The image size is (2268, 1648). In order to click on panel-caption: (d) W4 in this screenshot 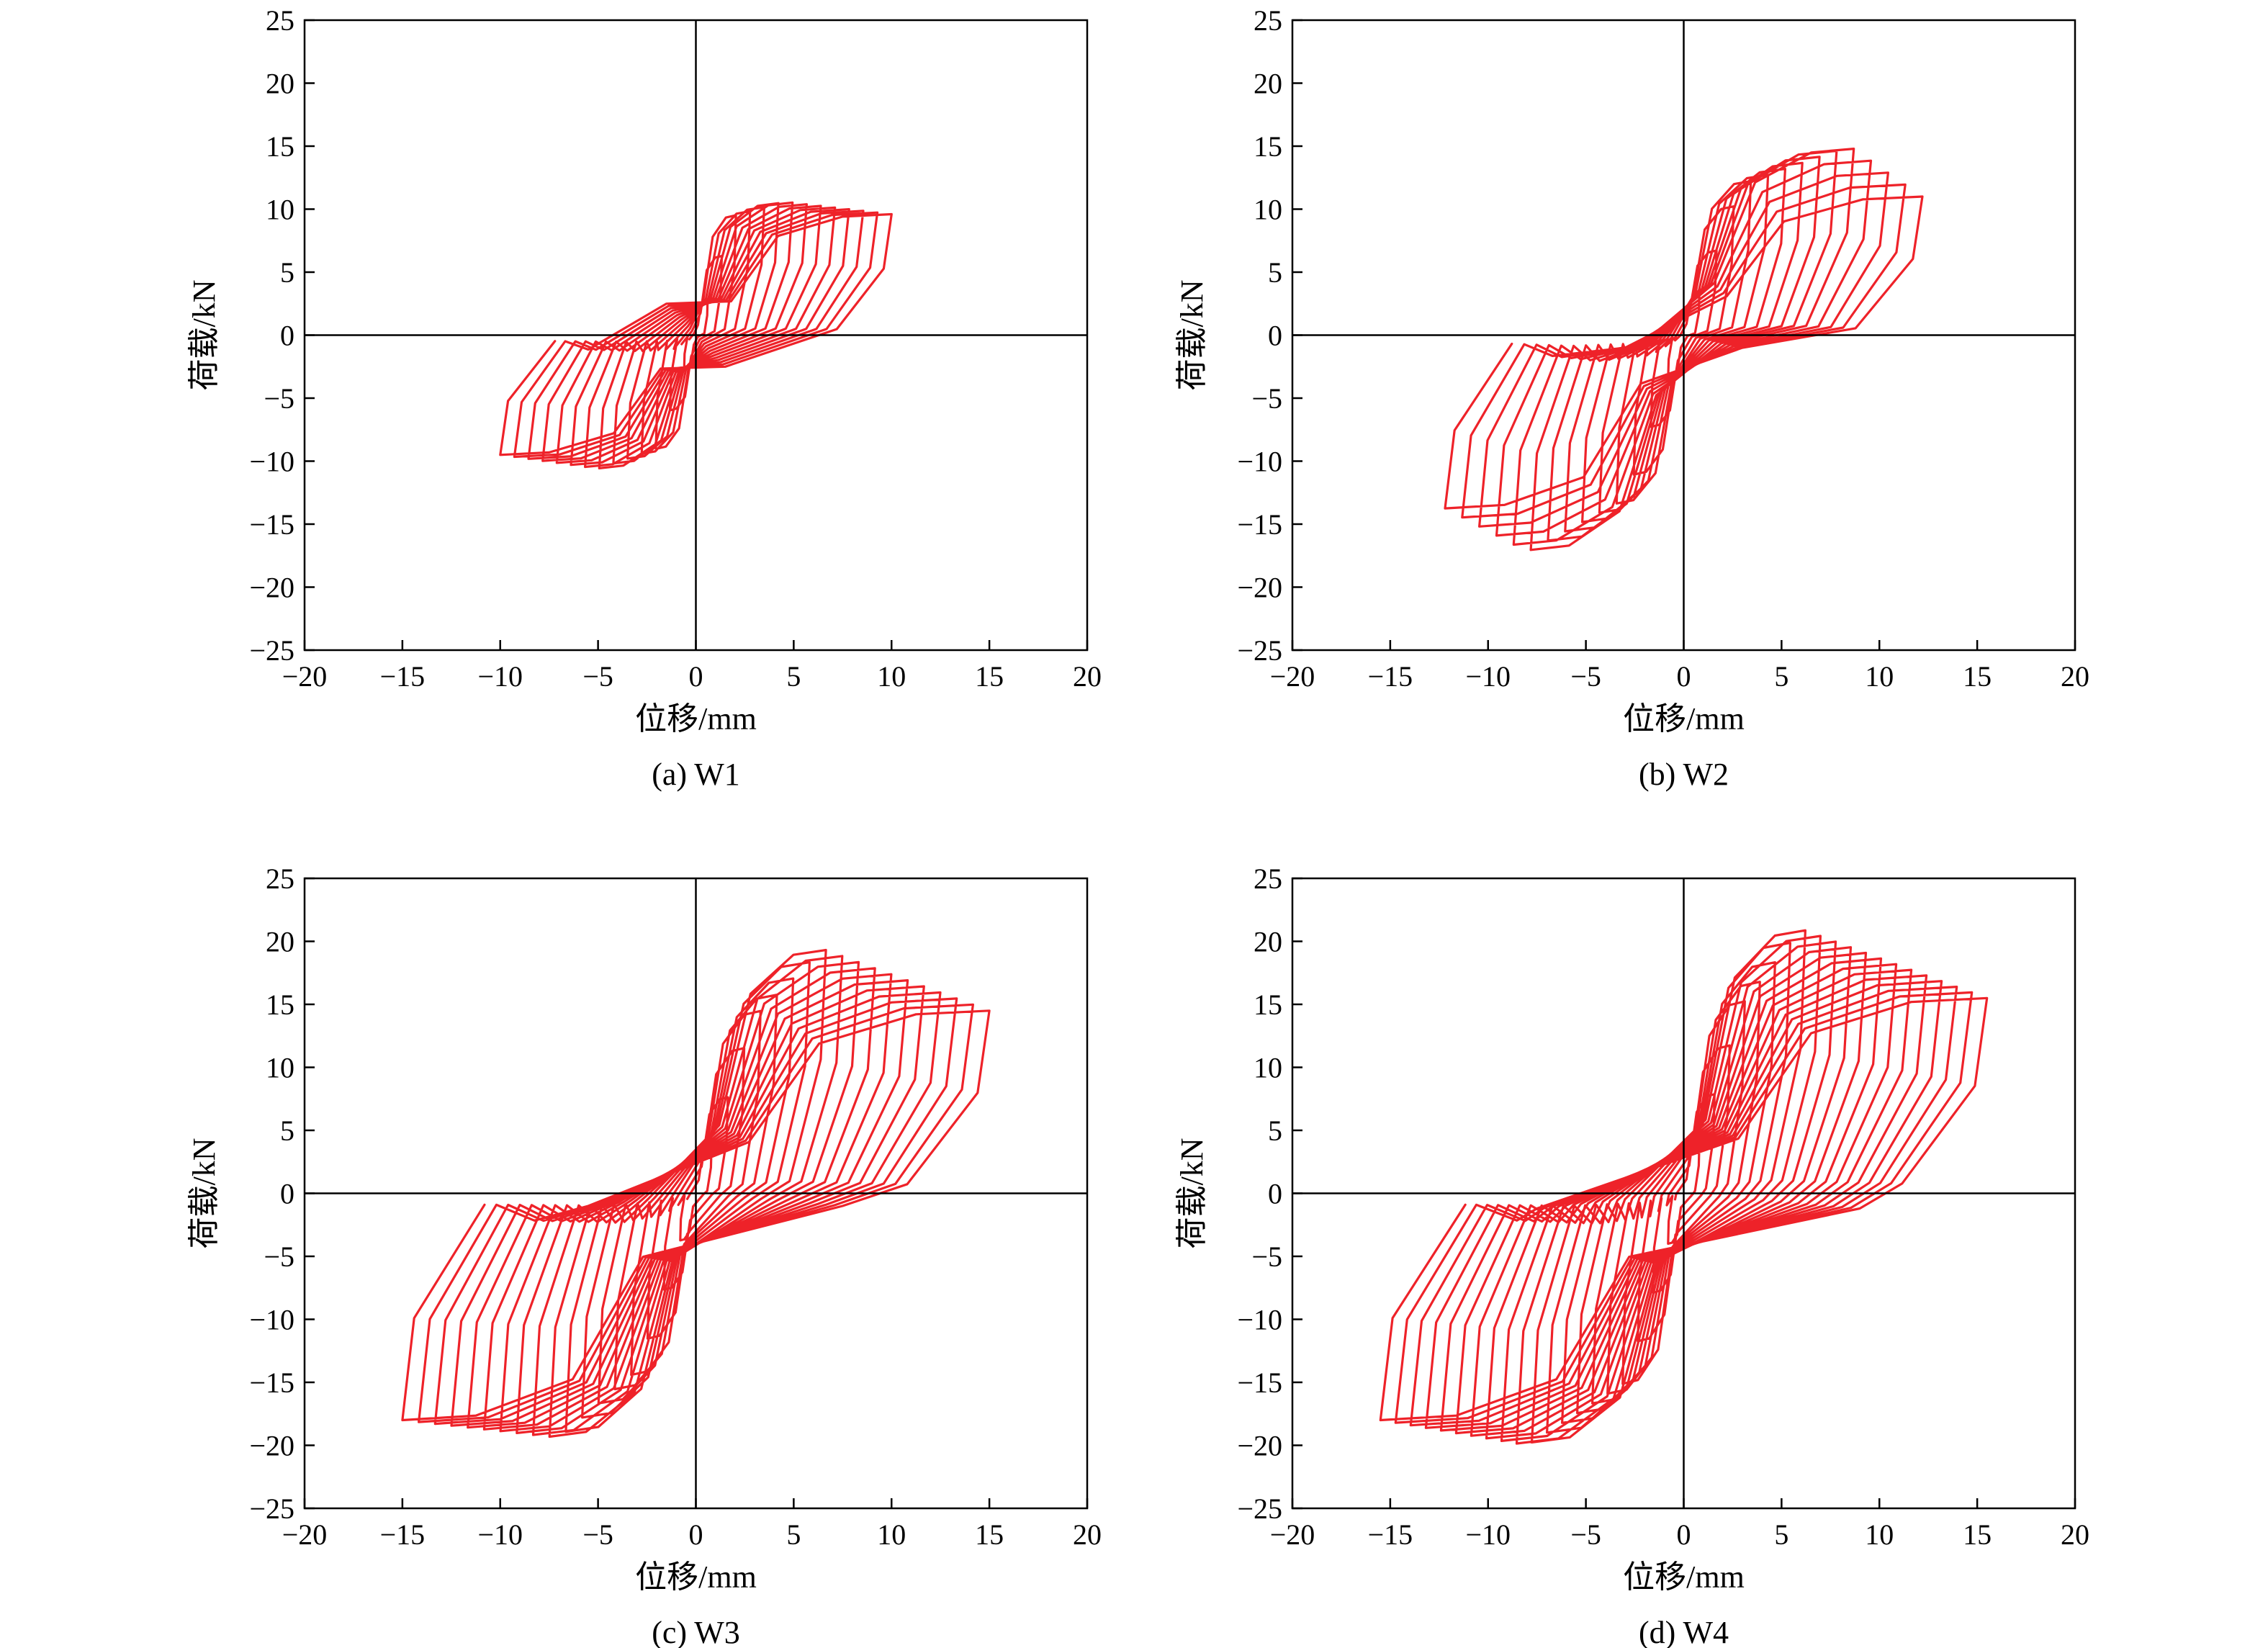, I will do `click(1684, 1631)`.